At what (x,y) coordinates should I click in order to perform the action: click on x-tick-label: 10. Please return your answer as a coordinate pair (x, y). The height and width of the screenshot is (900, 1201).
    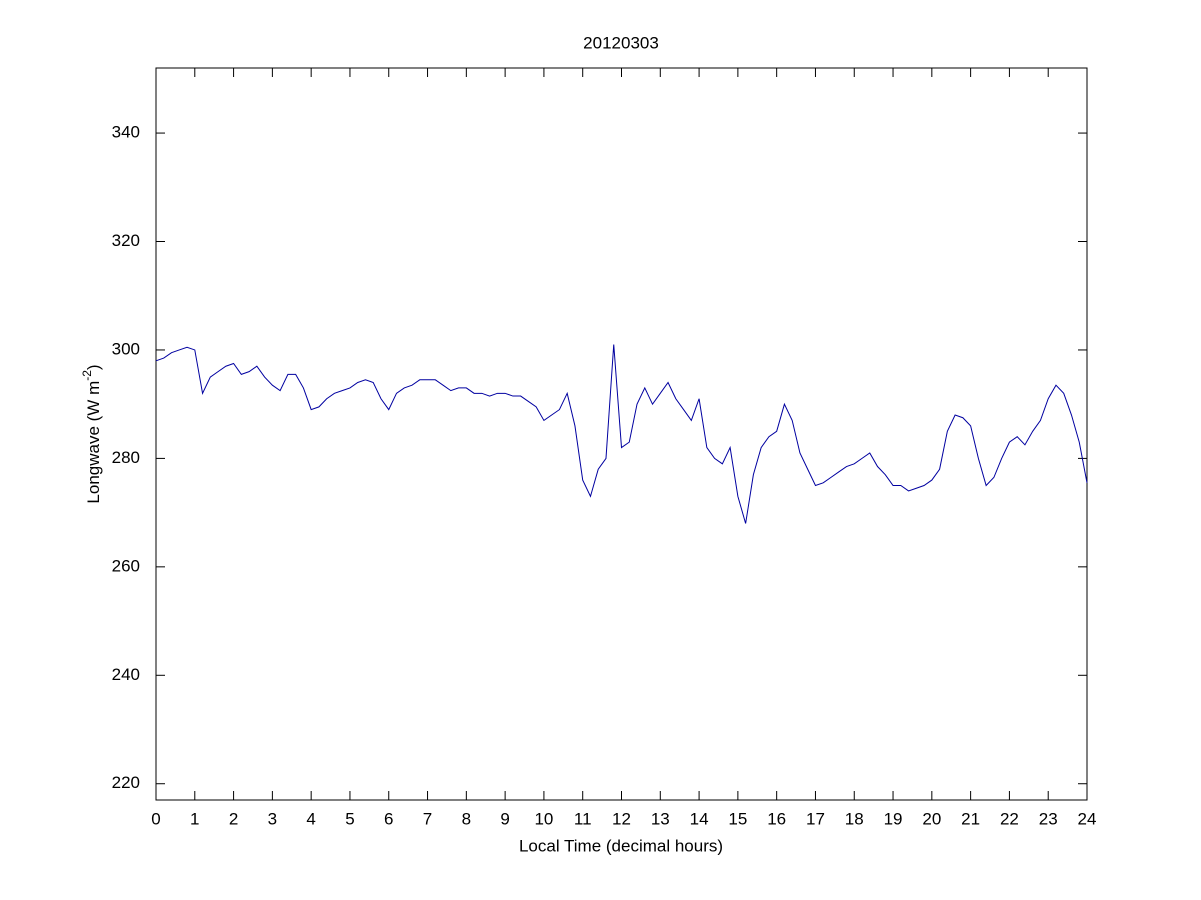
    Looking at the image, I should click on (543, 818).